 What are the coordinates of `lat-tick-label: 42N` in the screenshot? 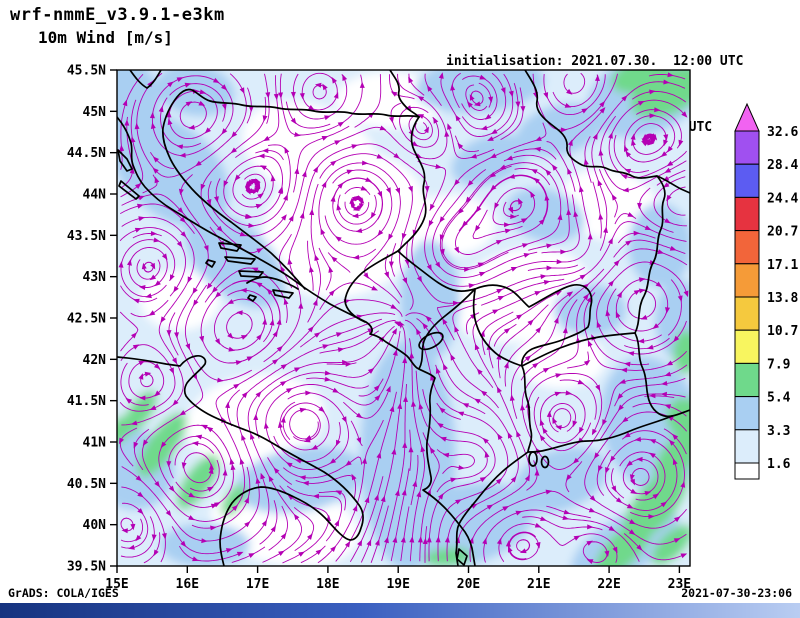 It's located at (95, 360).